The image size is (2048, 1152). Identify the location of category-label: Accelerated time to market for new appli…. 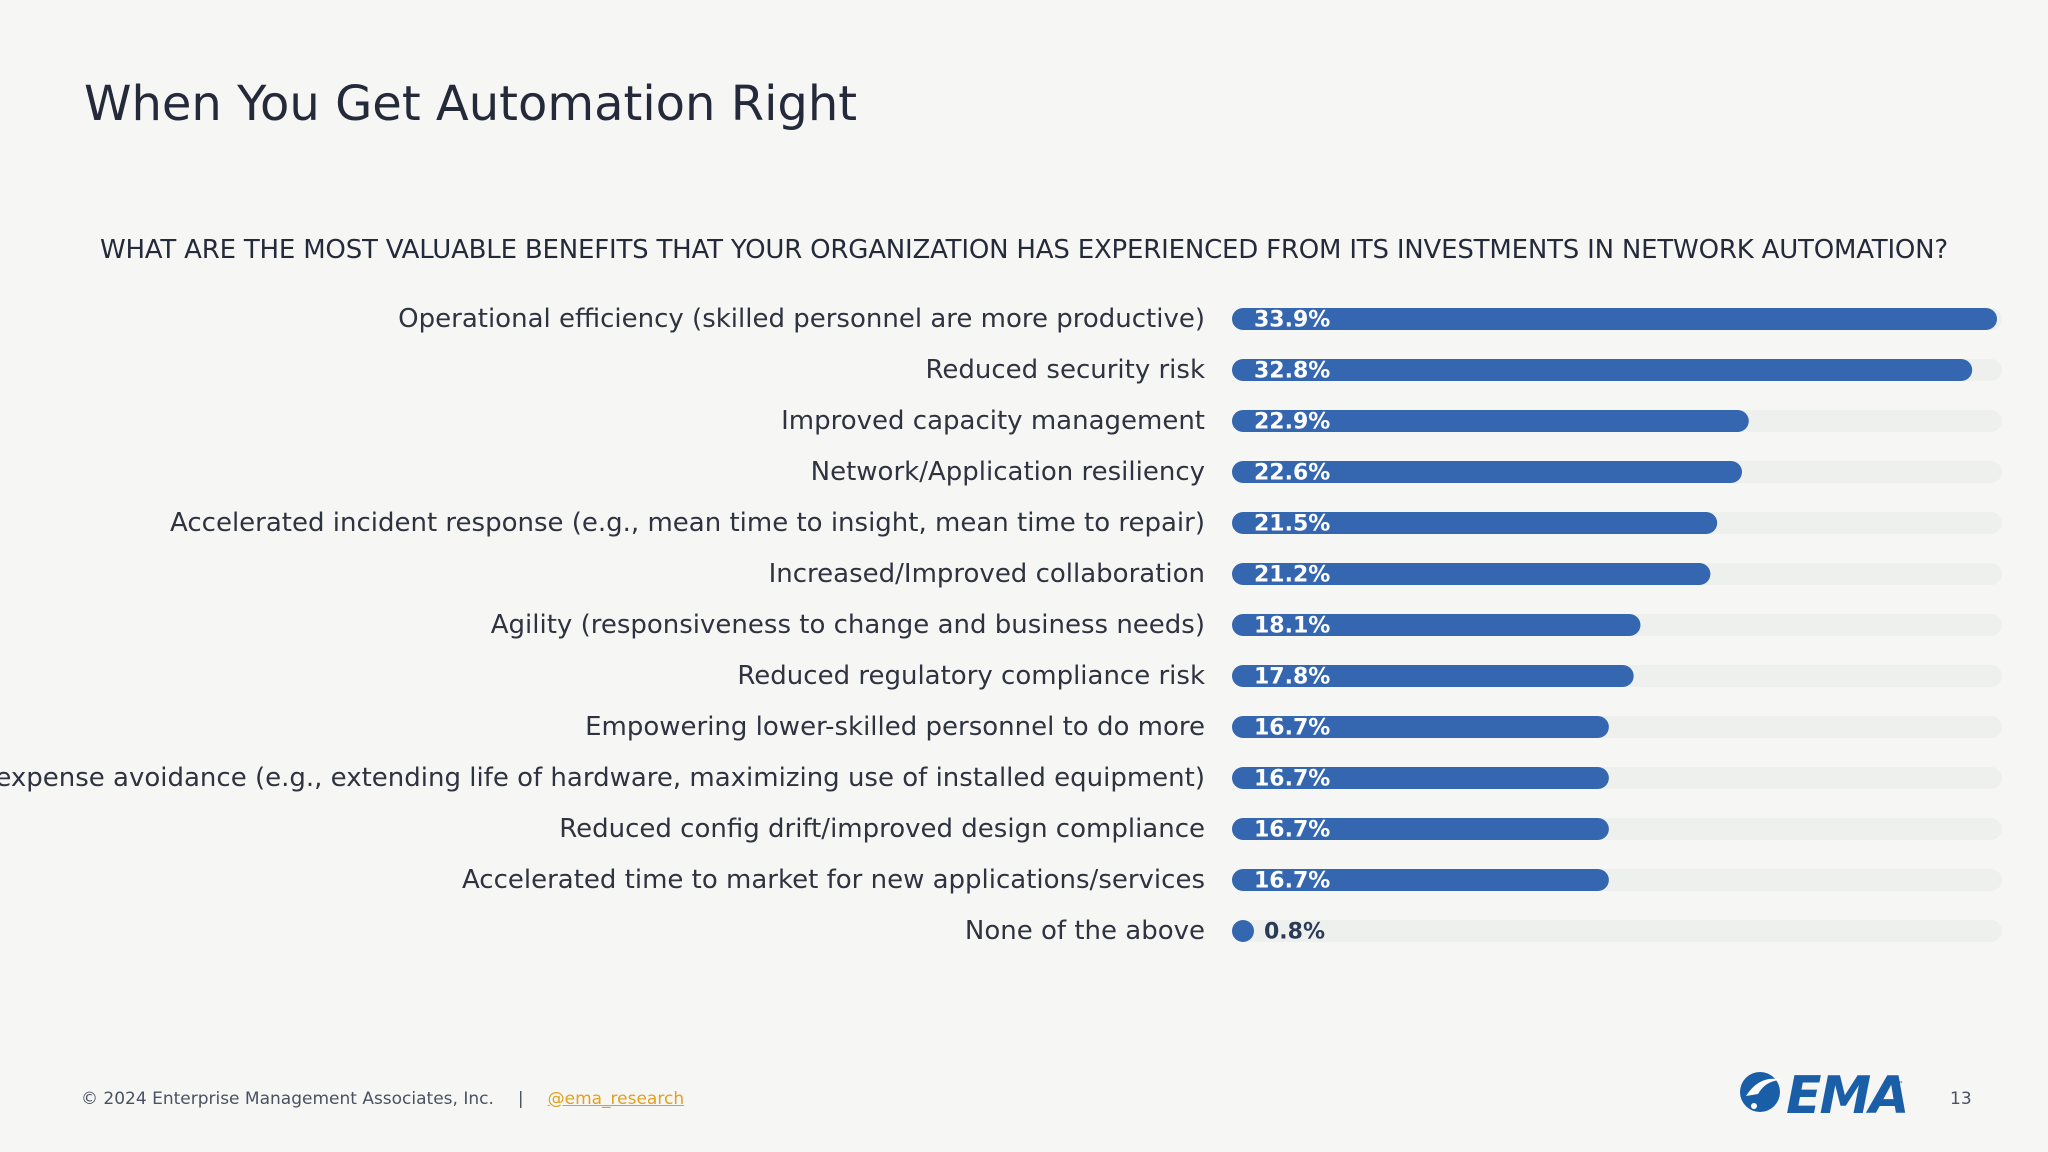
(833, 880).